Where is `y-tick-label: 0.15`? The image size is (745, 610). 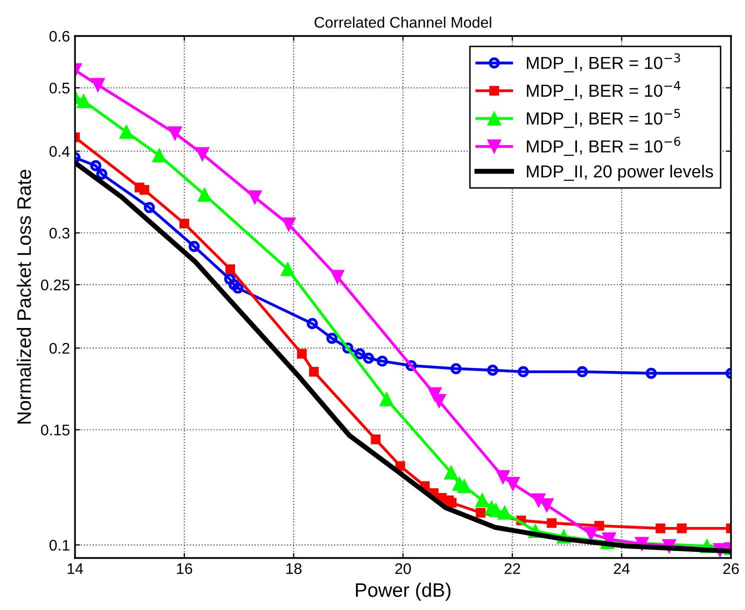 y-tick-label: 0.15 is located at coordinates (55, 430).